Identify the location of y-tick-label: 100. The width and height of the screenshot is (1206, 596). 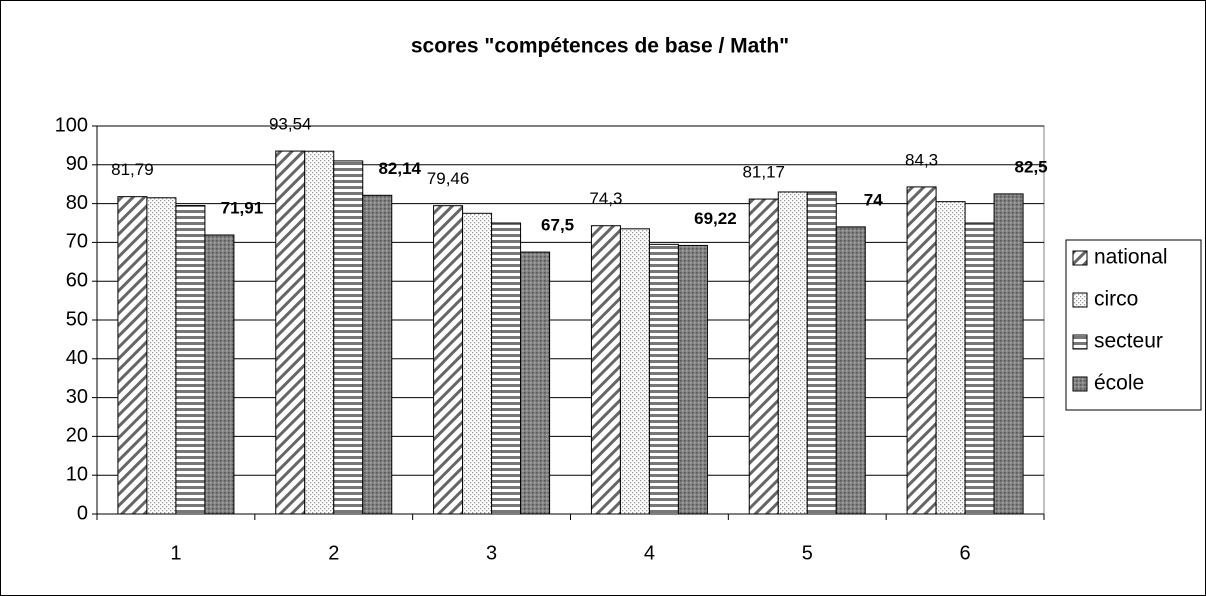
(71, 125).